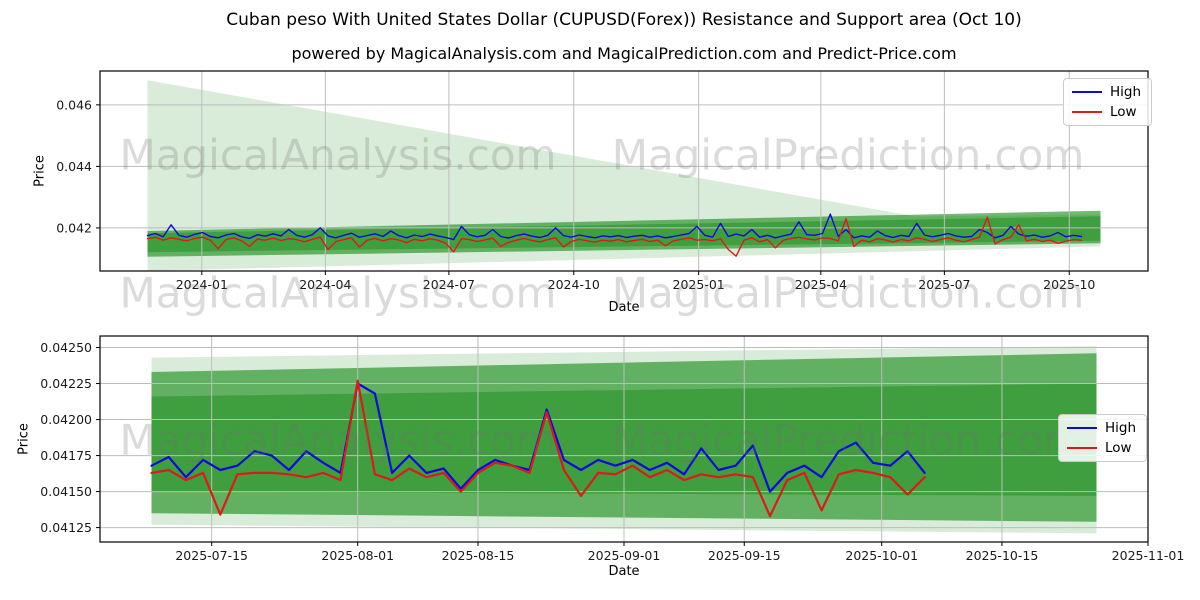 This screenshot has height=600, width=1200. I want to click on bottom-ylabel: Price, so click(24, 439).